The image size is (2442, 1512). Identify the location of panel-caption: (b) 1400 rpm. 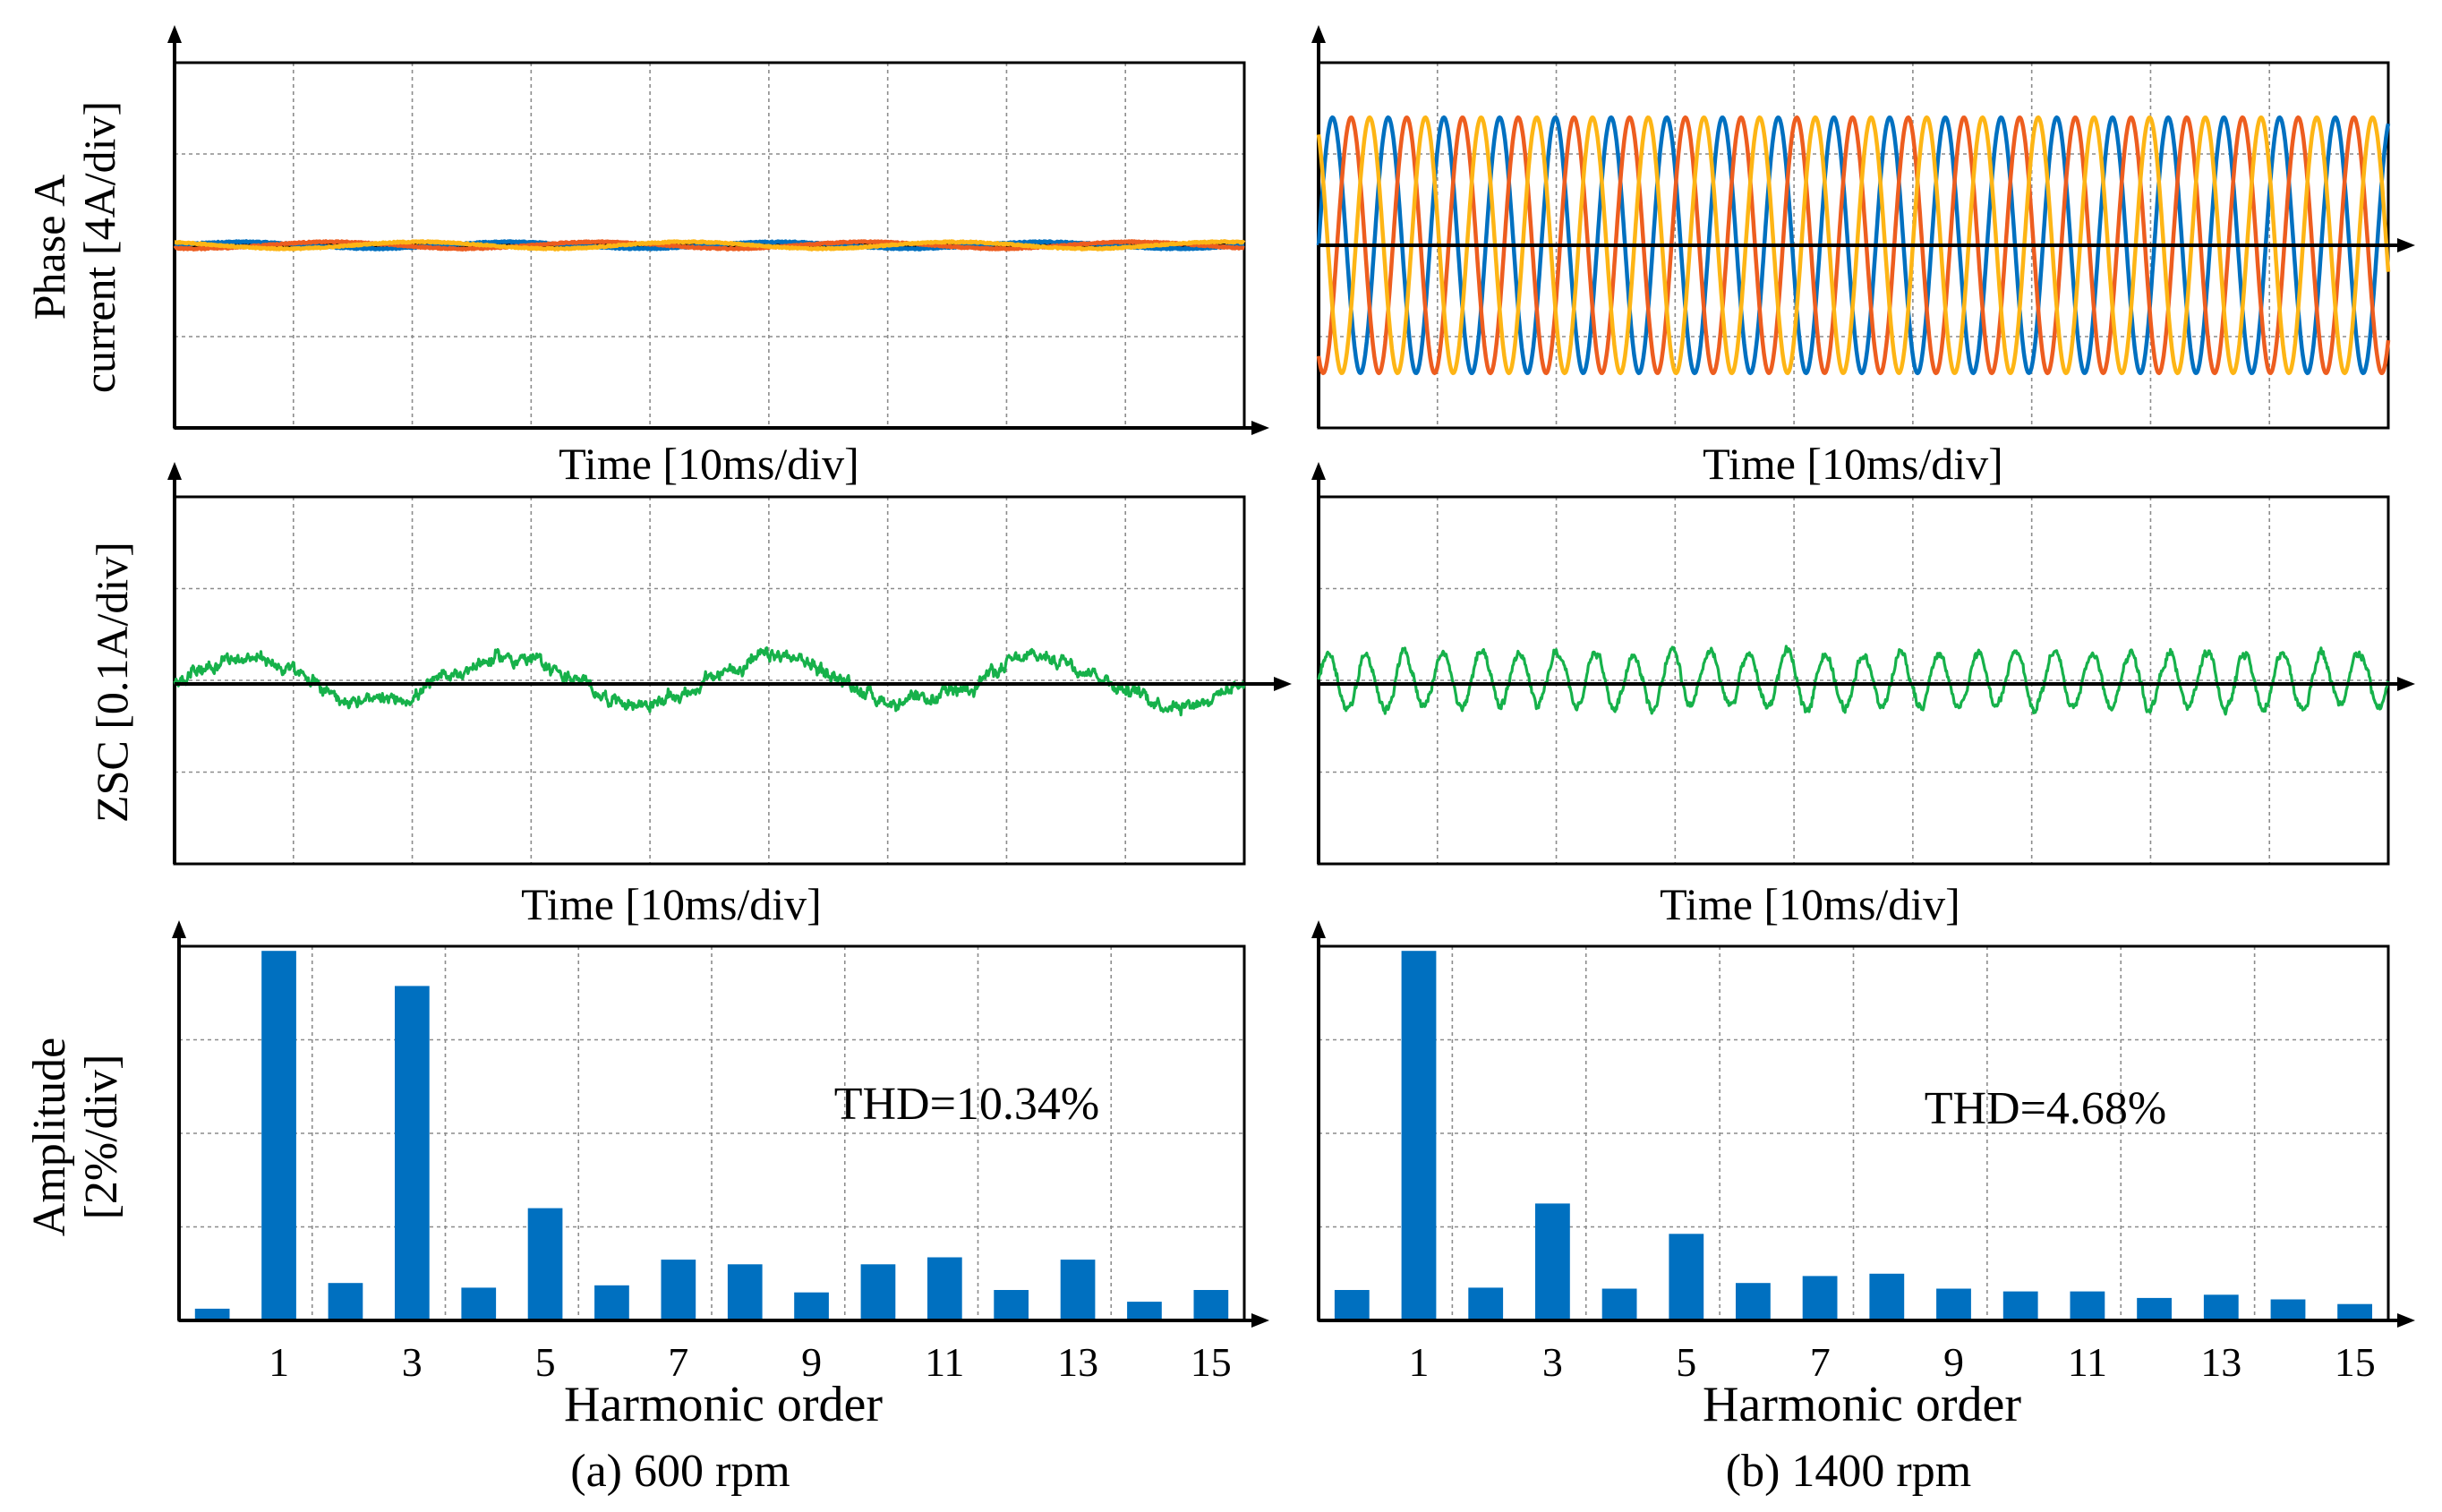
(1848, 1471).